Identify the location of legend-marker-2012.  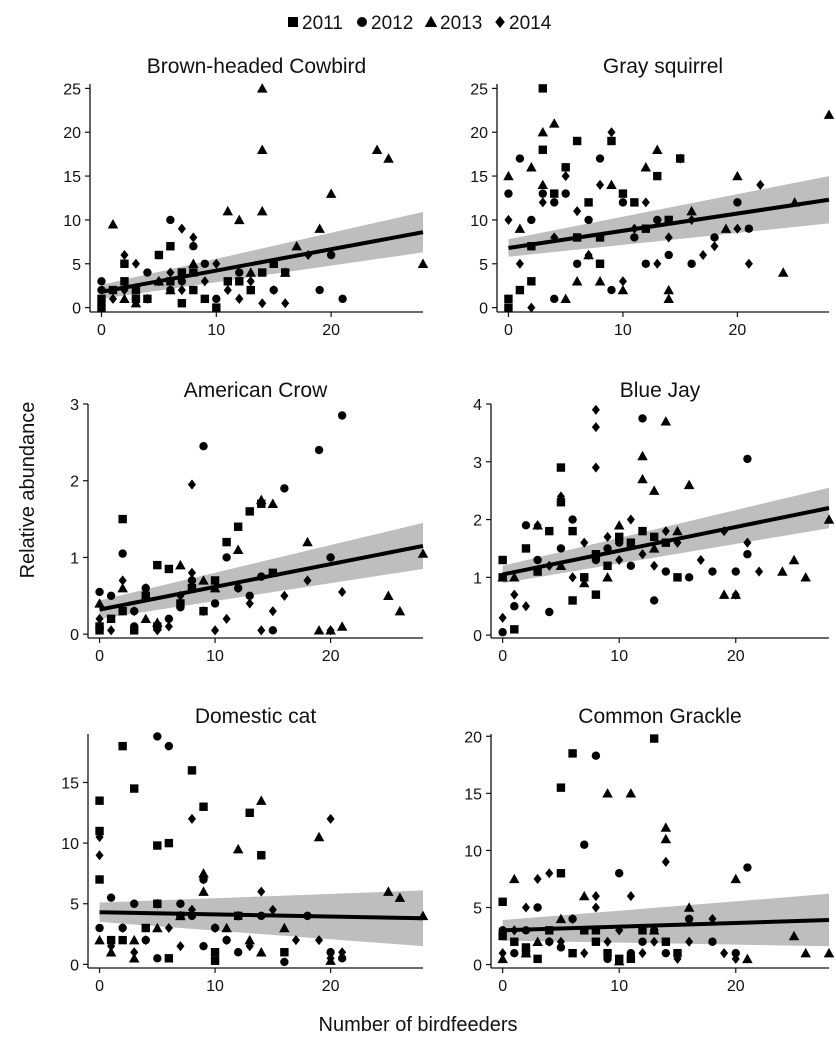
(362, 22).